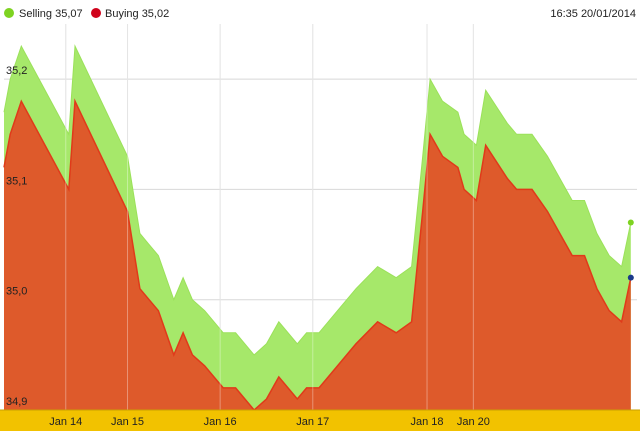 Image resolution: width=640 pixels, height=441 pixels. I want to click on legend-buying-marker, so click(96, 13).